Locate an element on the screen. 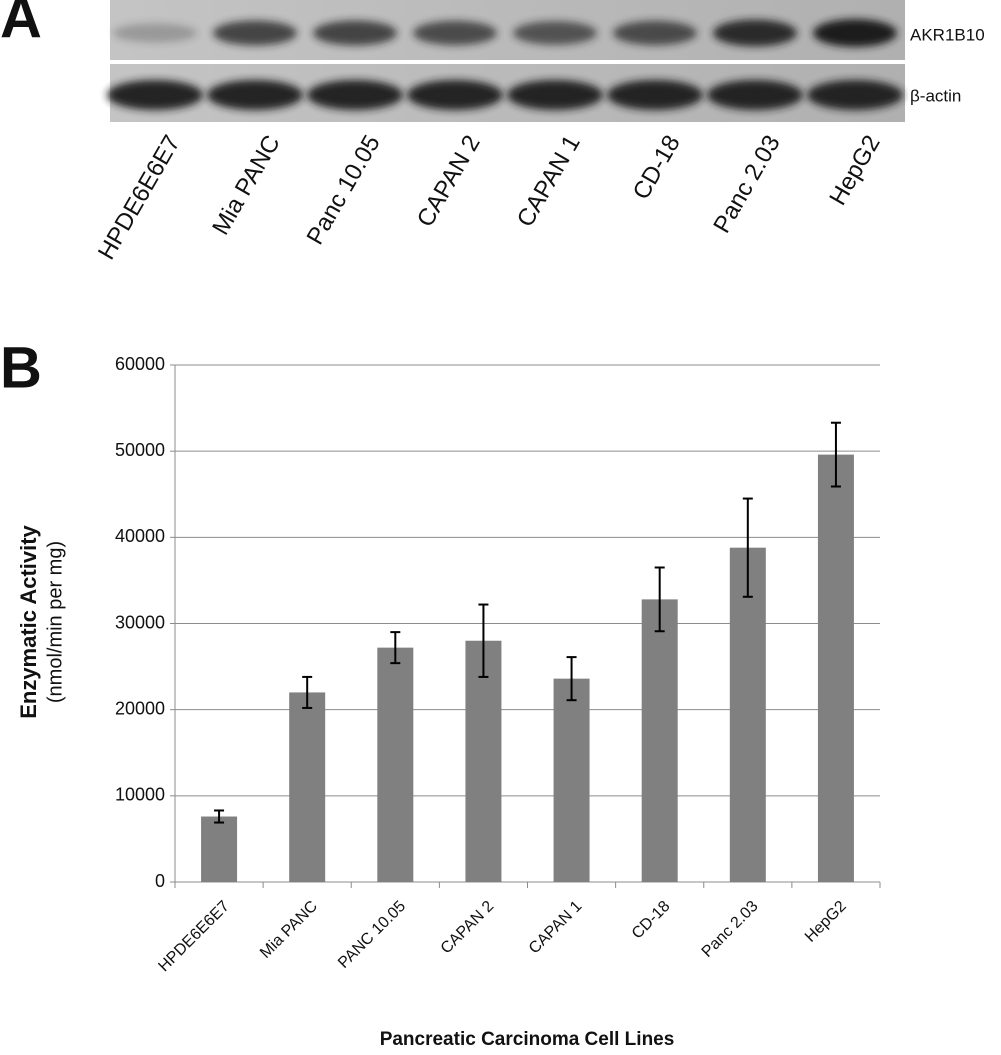 The width and height of the screenshot is (1001, 1055). y-tick-label: 30000 is located at coordinates (140, 622).